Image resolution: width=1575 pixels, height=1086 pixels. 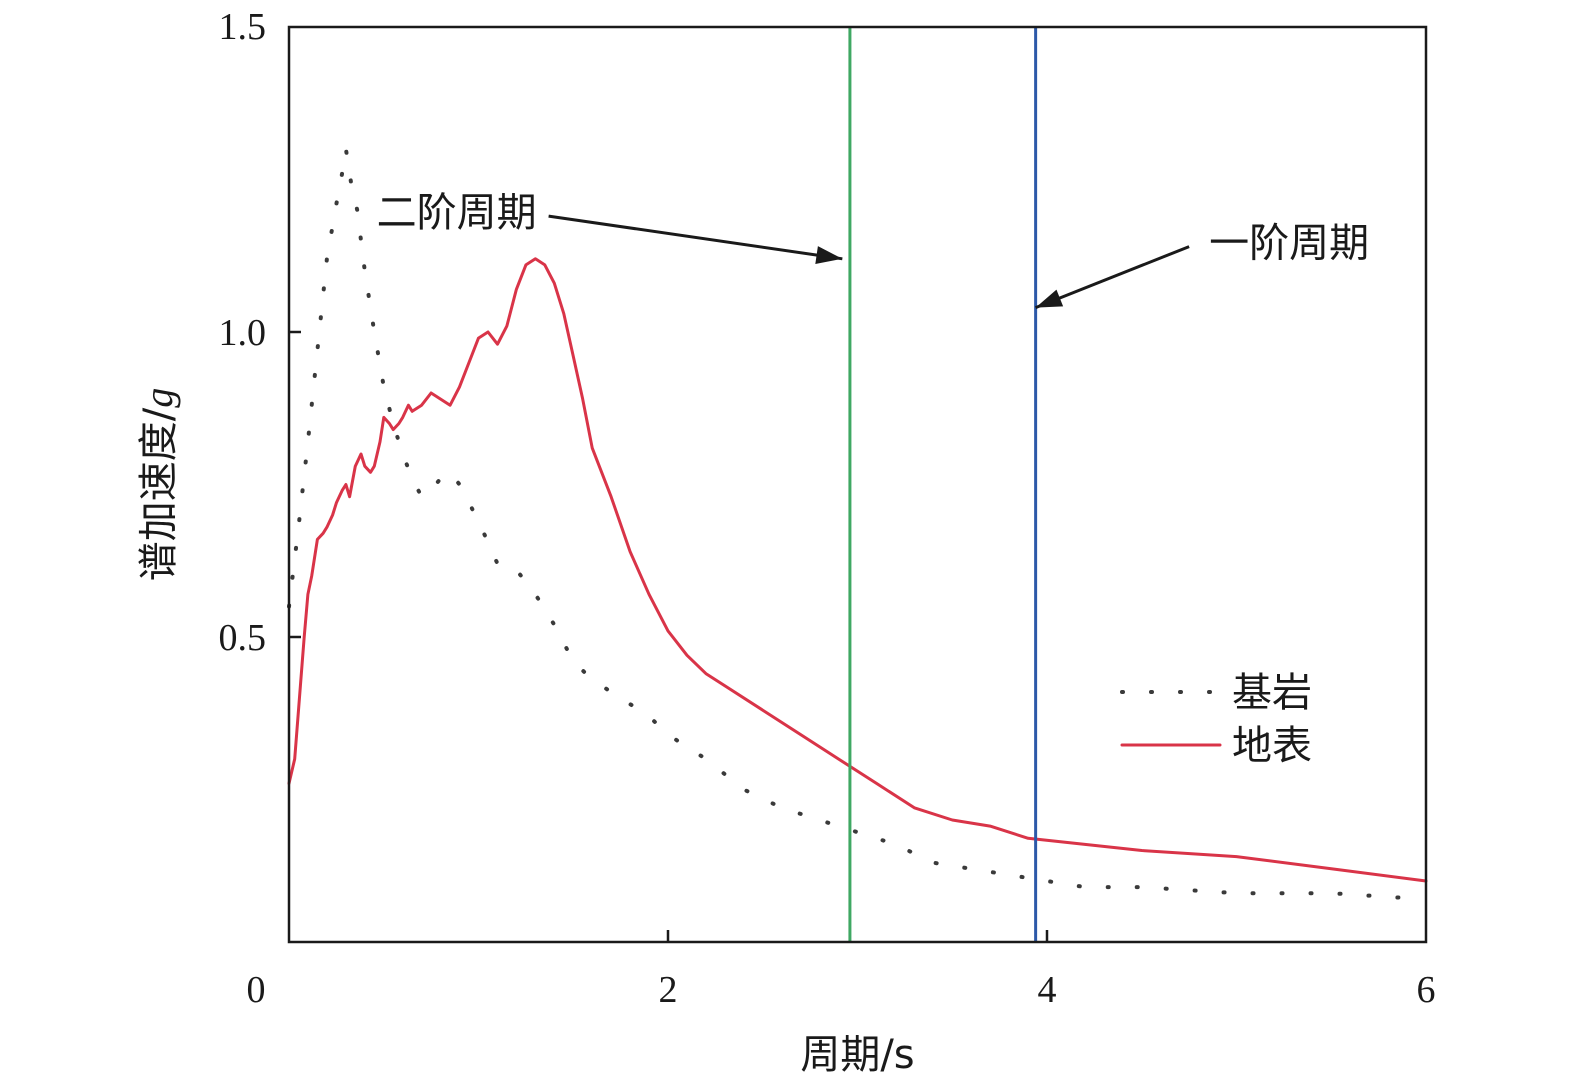 I want to click on legend-label-bedrock: 基岩, so click(x=1272, y=693).